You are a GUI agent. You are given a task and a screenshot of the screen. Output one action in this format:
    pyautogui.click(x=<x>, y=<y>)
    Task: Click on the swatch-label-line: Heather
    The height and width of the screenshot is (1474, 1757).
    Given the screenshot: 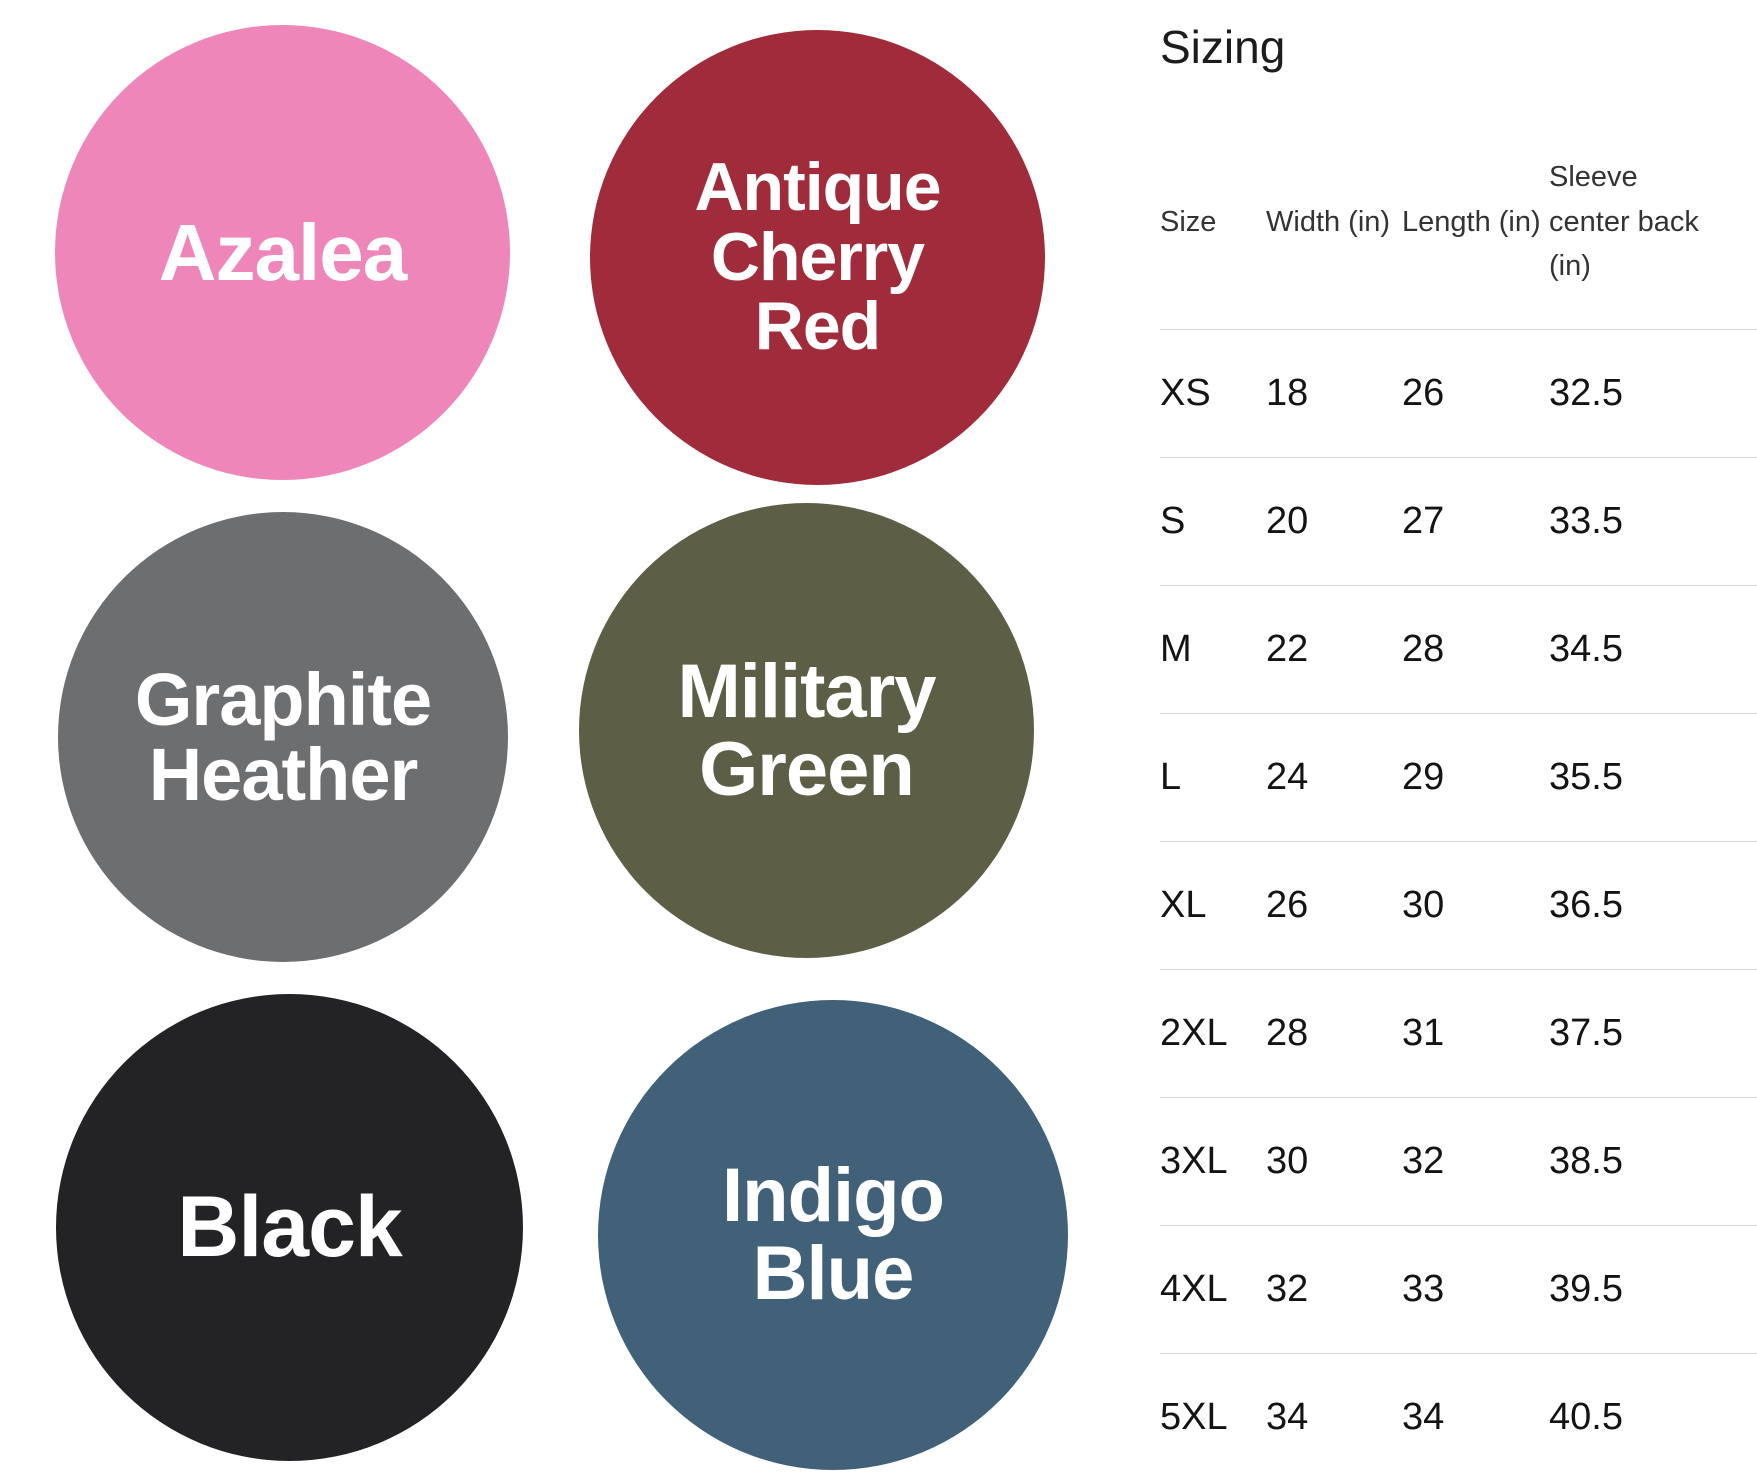 What is the action you would take?
    pyautogui.click(x=283, y=774)
    